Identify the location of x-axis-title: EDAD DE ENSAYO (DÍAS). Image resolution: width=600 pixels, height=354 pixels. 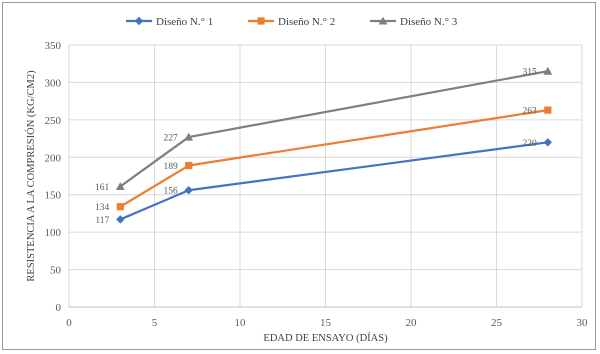
(325, 338).